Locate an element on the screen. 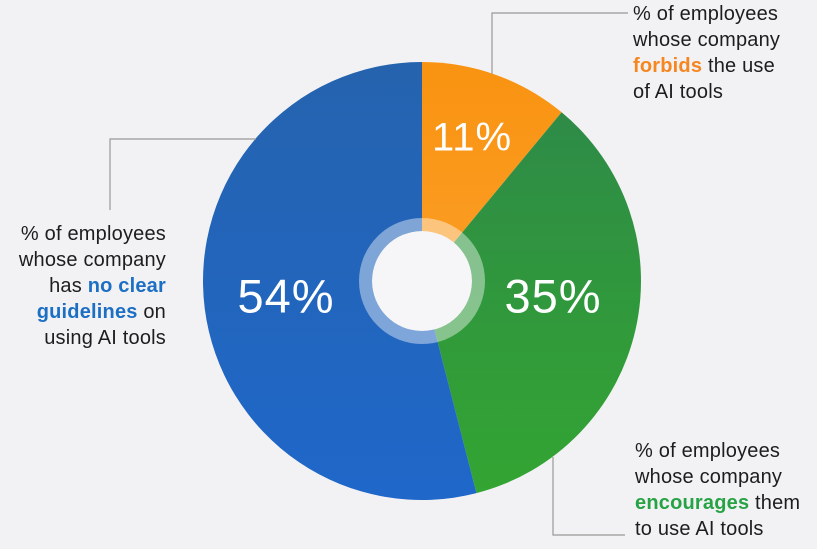 Image resolution: width=817 pixels, height=549 pixels. connector-encourages is located at coordinates (588, 496).